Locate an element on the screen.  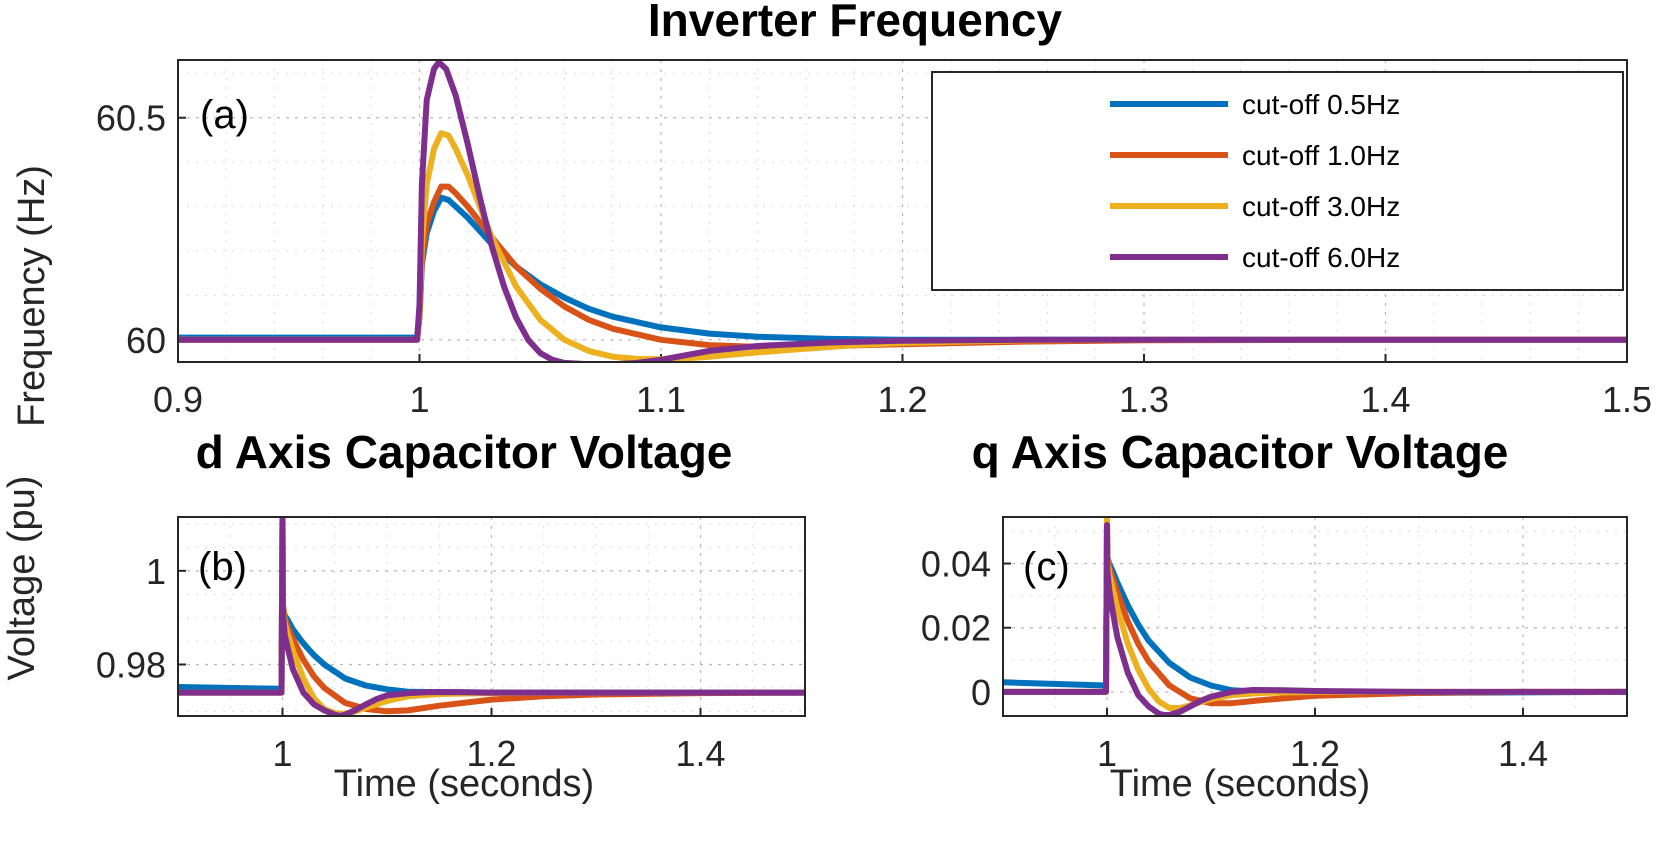
y-tick-label: 0.98 is located at coordinates (131, 664).